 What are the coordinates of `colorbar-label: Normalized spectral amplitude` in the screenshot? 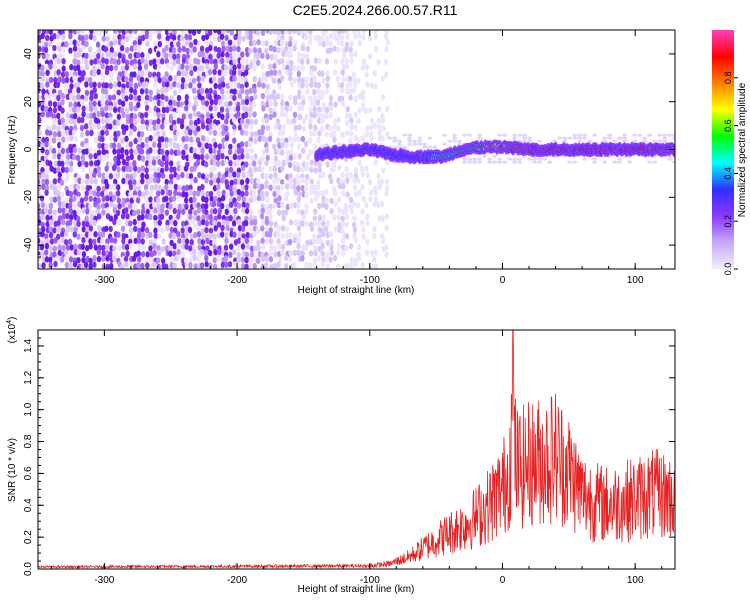 It's located at (742, 149).